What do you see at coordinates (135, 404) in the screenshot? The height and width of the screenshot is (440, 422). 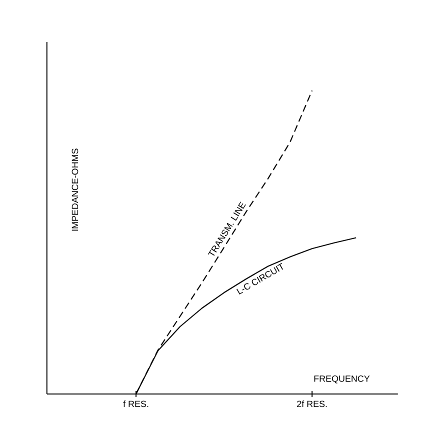 I see `x-tick-label: f RES.` at bounding box center [135, 404].